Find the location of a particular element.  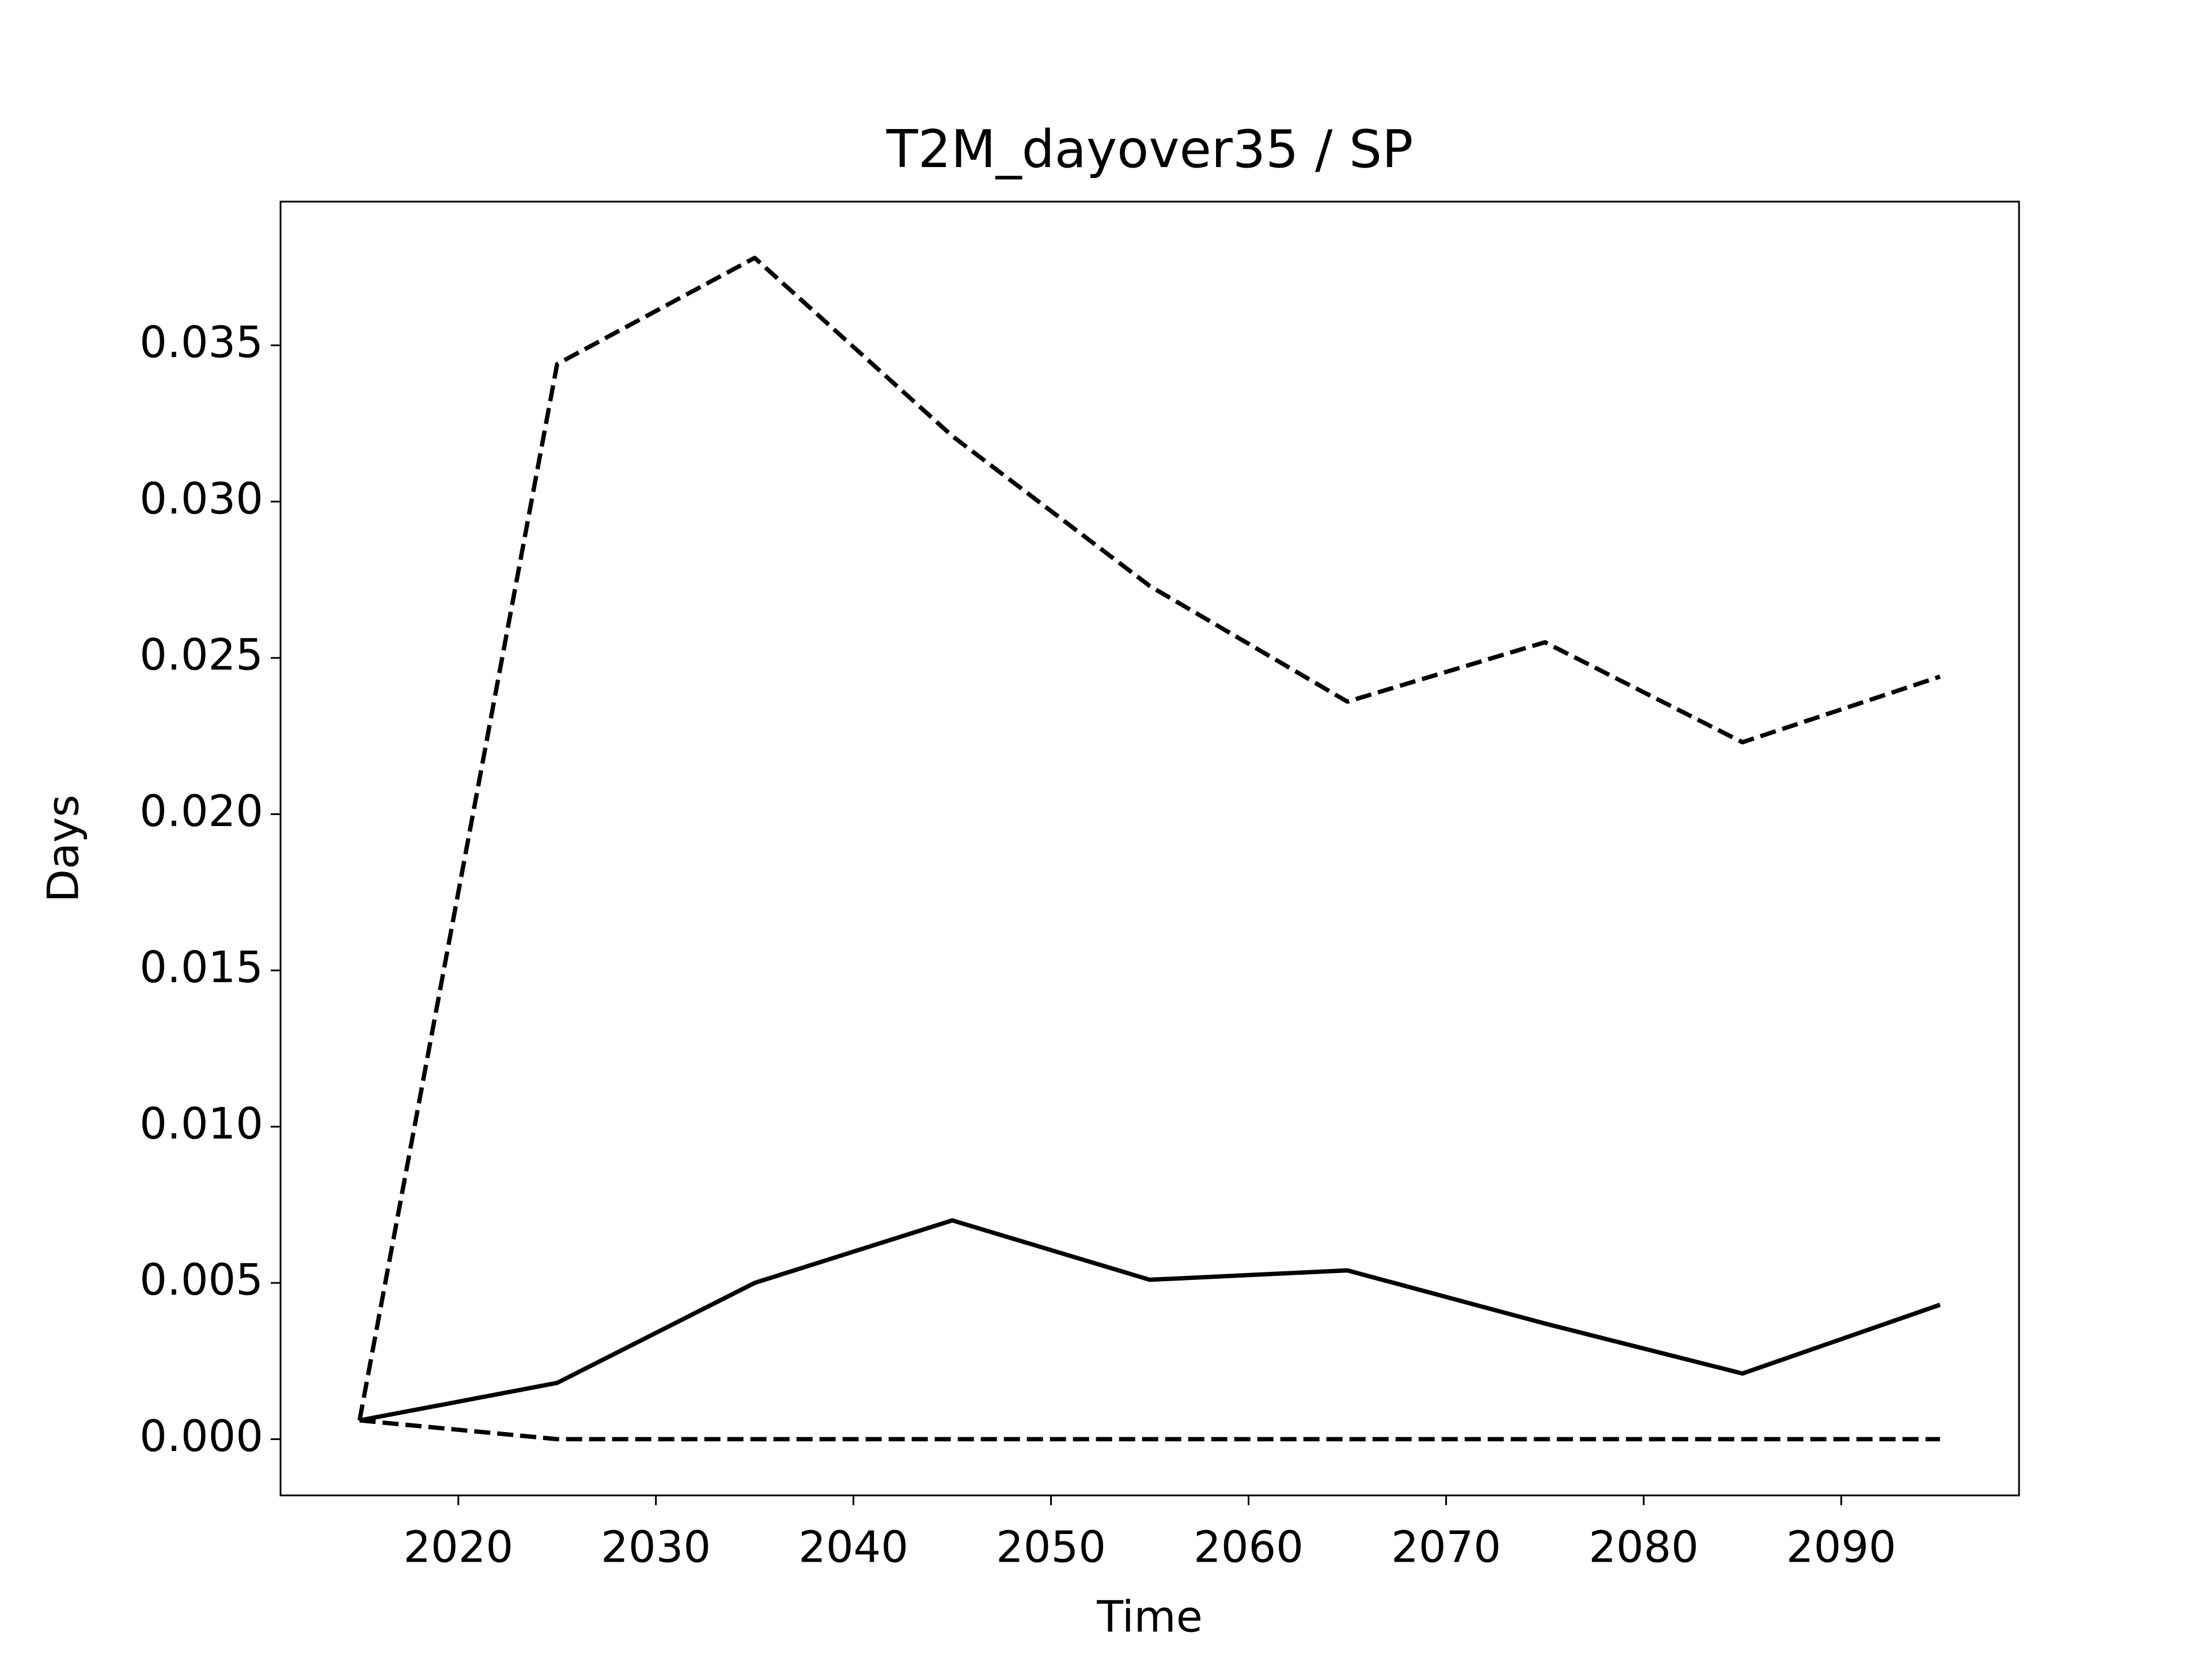

y-tick-label: 0.015 is located at coordinates (201, 967).